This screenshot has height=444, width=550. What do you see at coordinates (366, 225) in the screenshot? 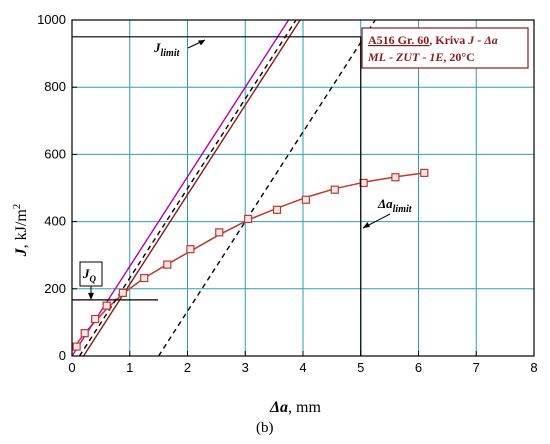
I see `delta-a-limit-arrowhead` at bounding box center [366, 225].